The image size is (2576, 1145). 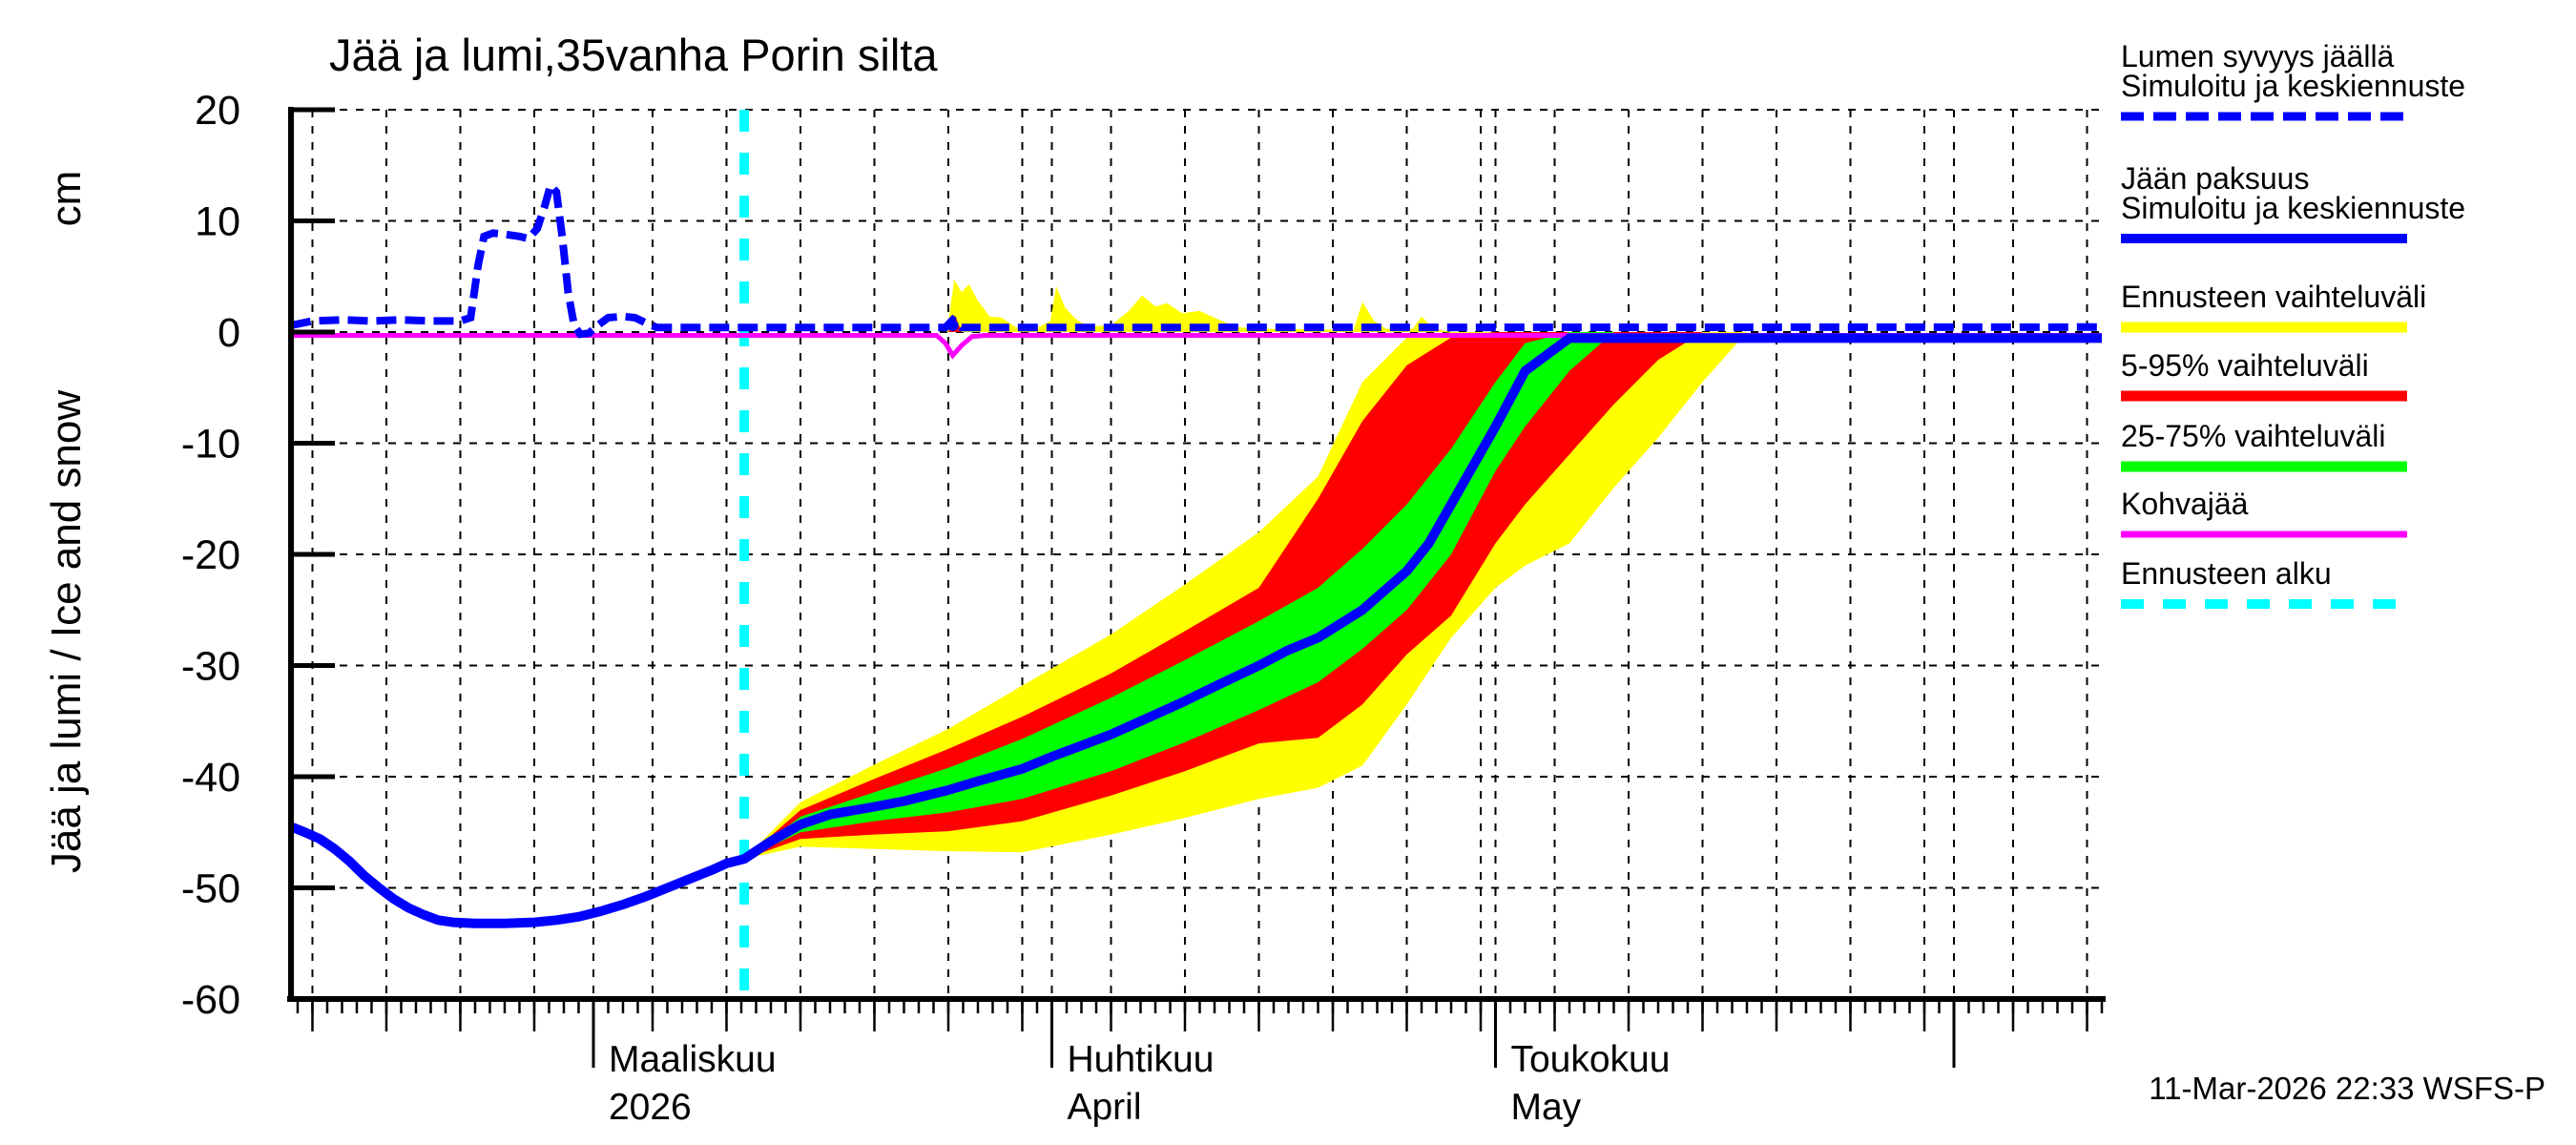 What do you see at coordinates (217, 222) in the screenshot?
I see `y-tick-label: 10` at bounding box center [217, 222].